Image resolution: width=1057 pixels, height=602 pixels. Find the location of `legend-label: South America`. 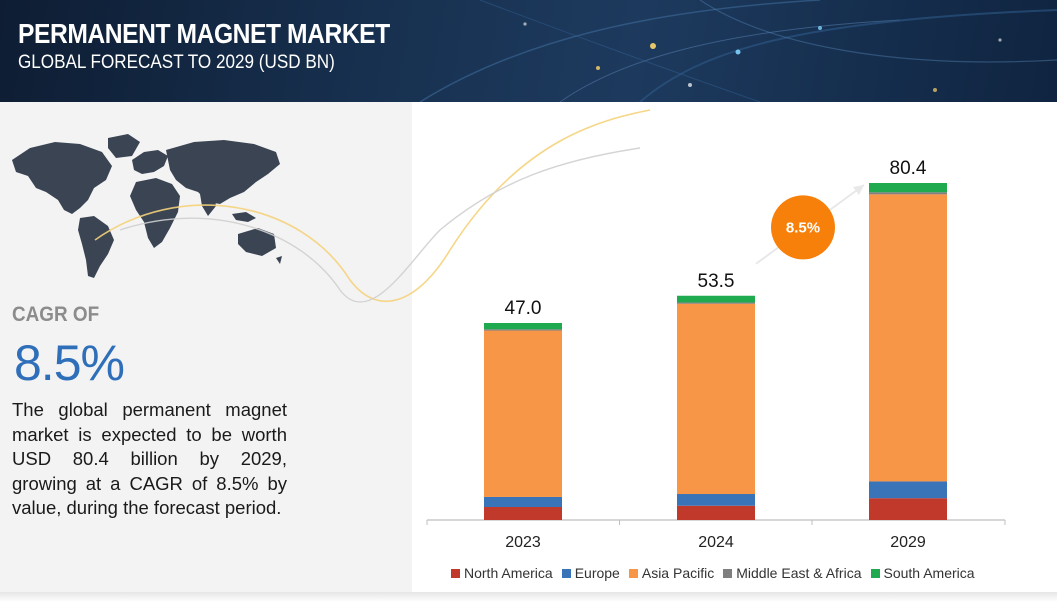

legend-label: South America is located at coordinates (929, 573).